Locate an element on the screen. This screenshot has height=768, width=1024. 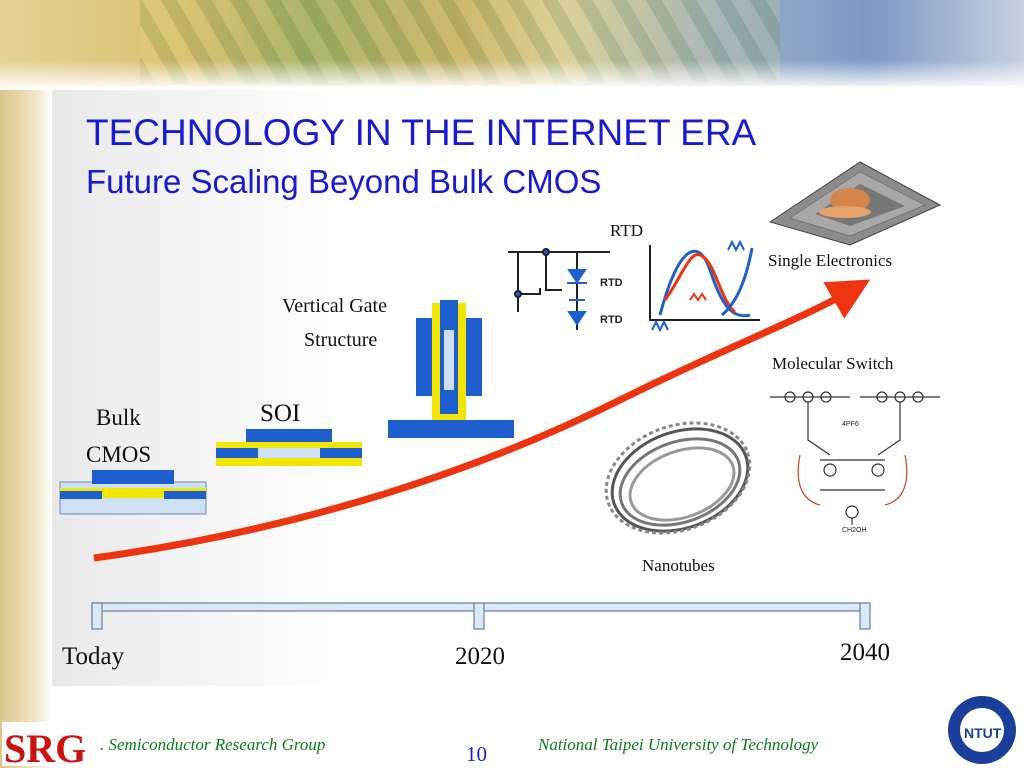
label-single-electronics: Single Electronics is located at coordinates (830, 260).